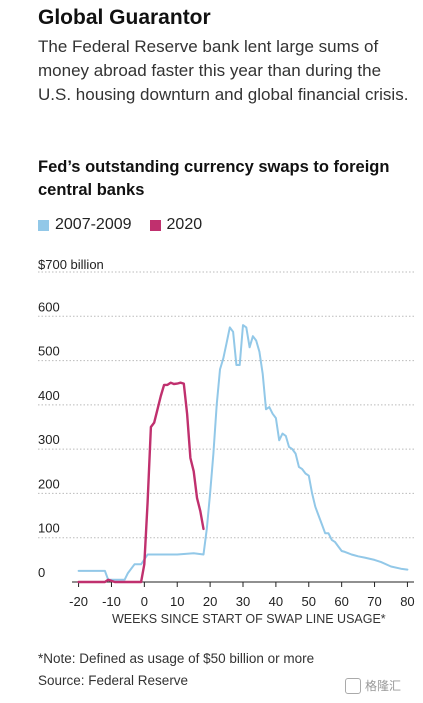 This screenshot has height=703, width=423. I want to click on y-tick-label-400: 400, so click(49, 395).